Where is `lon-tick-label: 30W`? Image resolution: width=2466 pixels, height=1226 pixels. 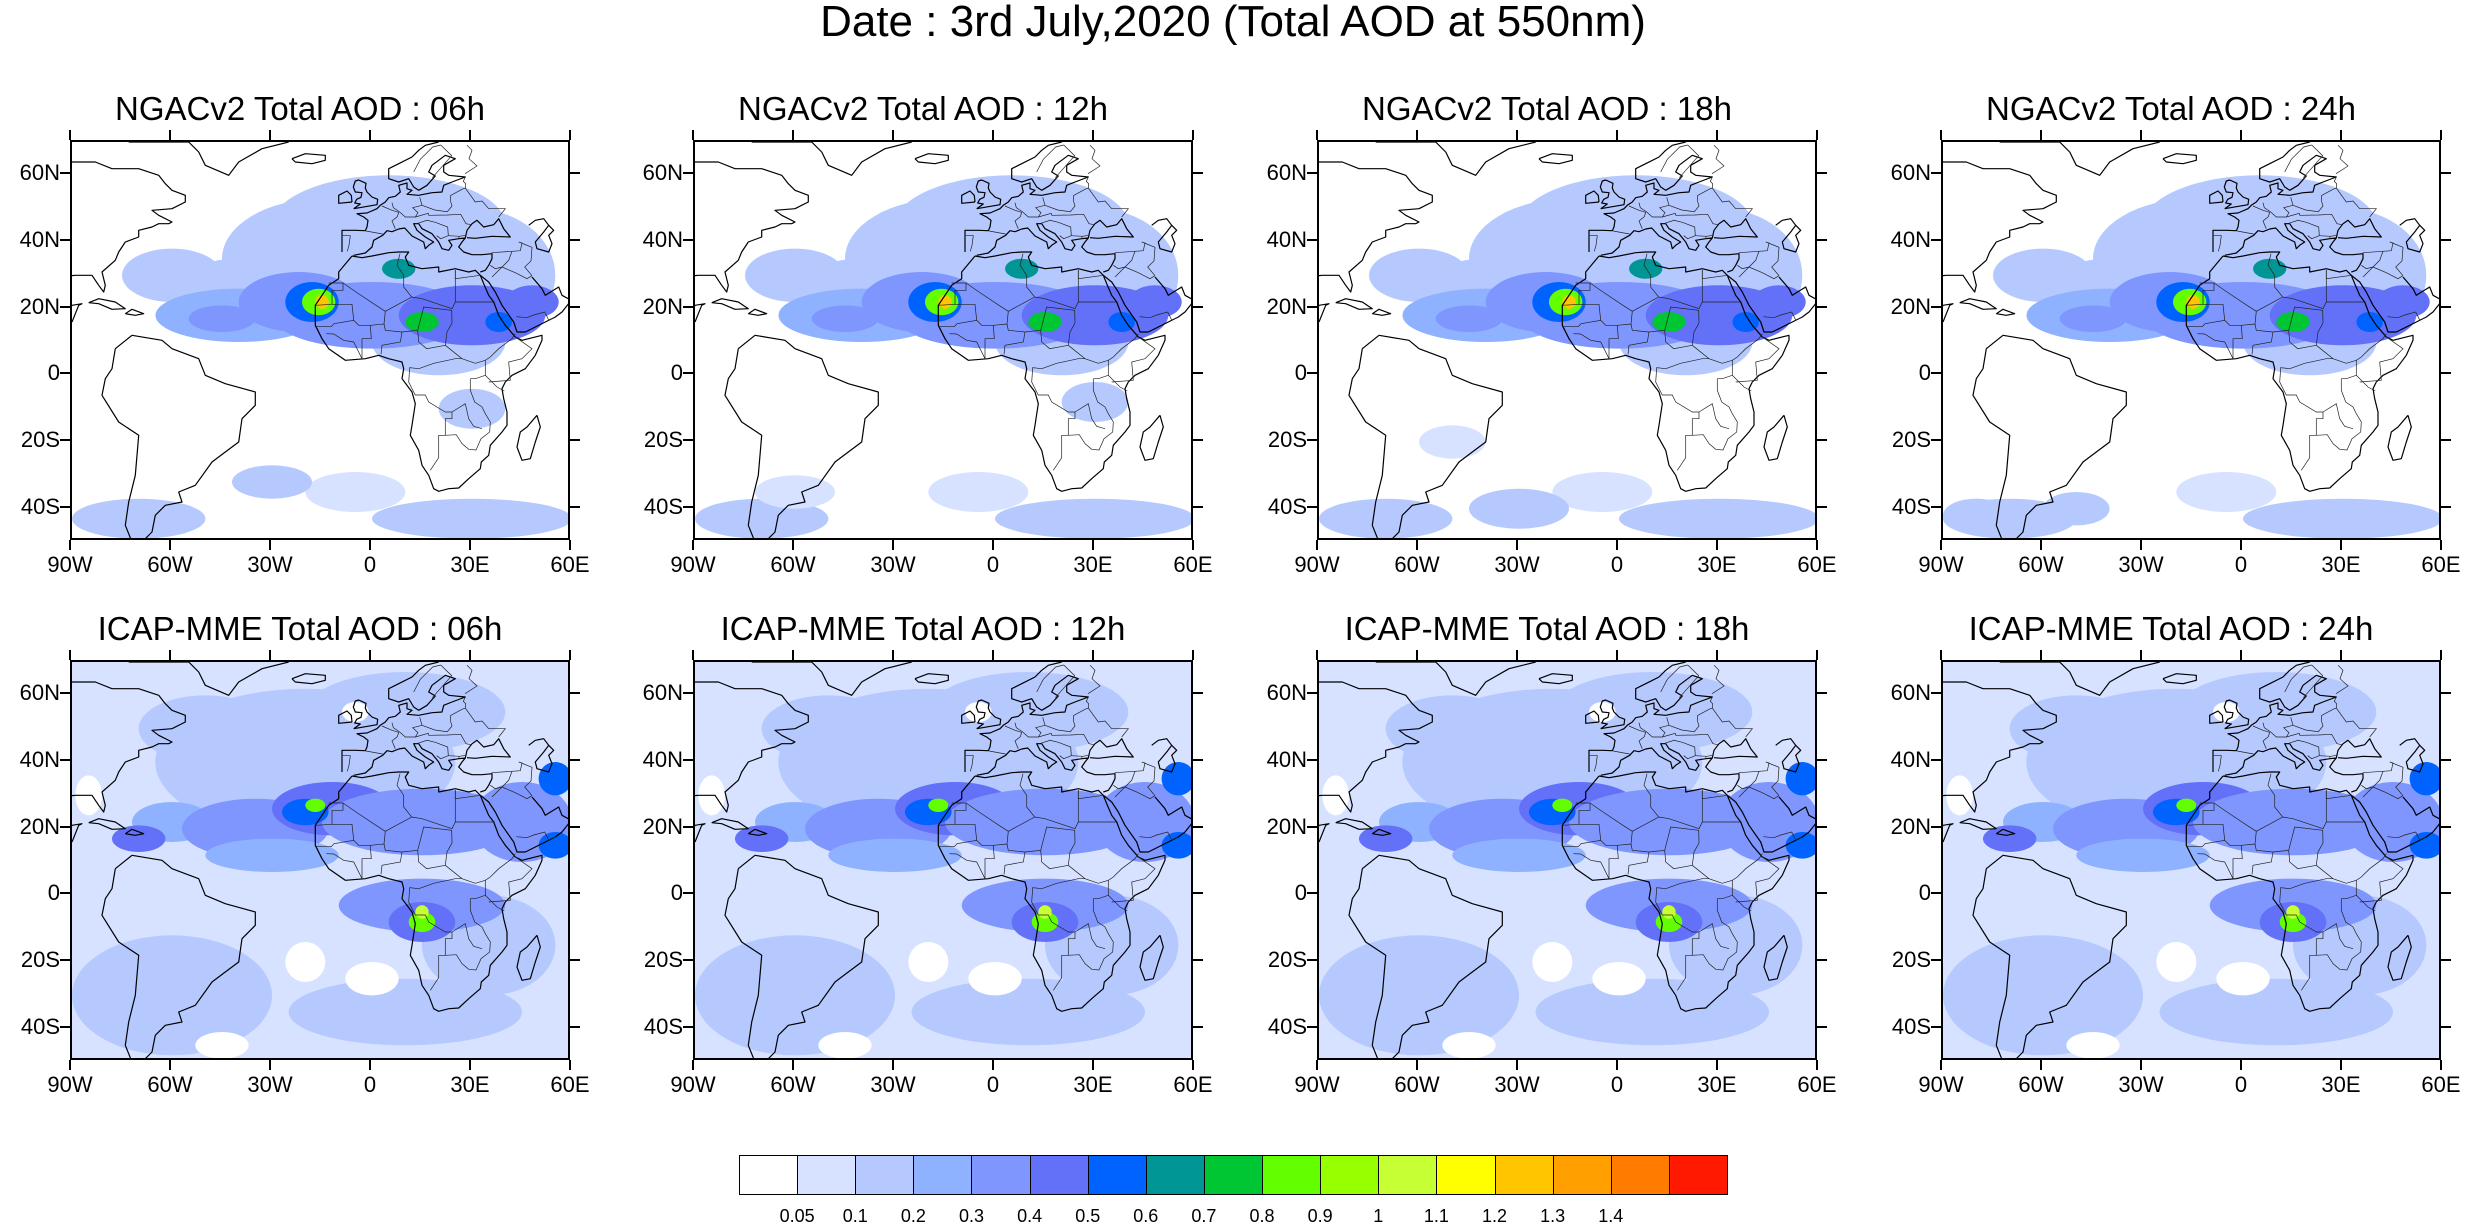
lon-tick-label: 30W is located at coordinates (270, 1084).